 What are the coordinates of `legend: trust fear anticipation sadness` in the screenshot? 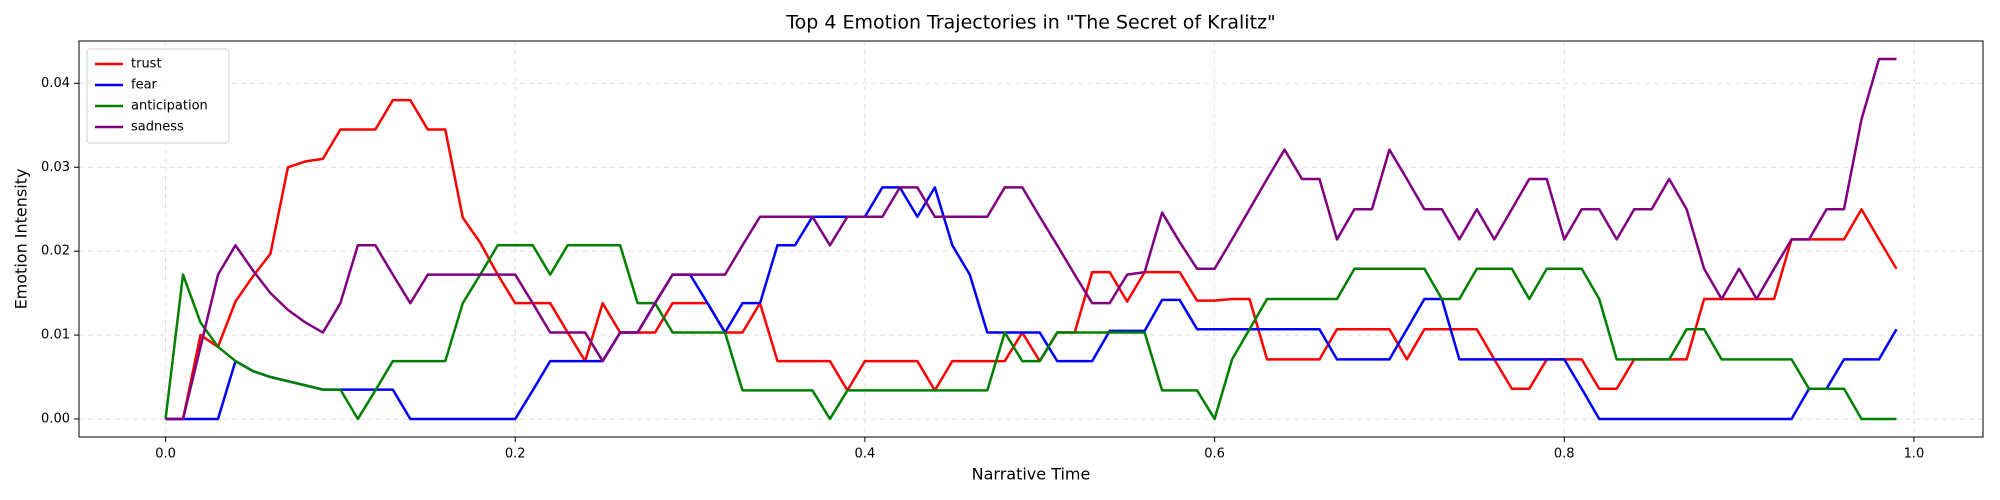 It's located at (158, 96).